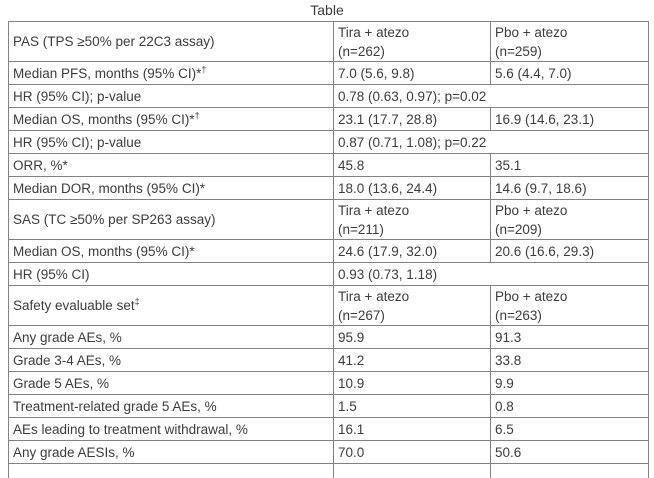  What do you see at coordinates (412, 452) in the screenshot?
I see `value-cell: 70.0` at bounding box center [412, 452].